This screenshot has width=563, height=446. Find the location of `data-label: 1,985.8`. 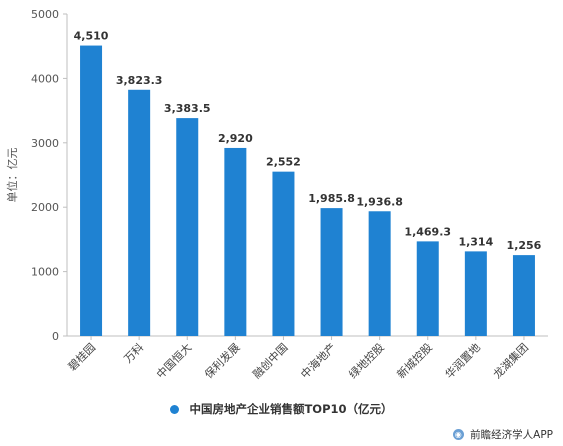

data-label: 1,985.8 is located at coordinates (331, 198).